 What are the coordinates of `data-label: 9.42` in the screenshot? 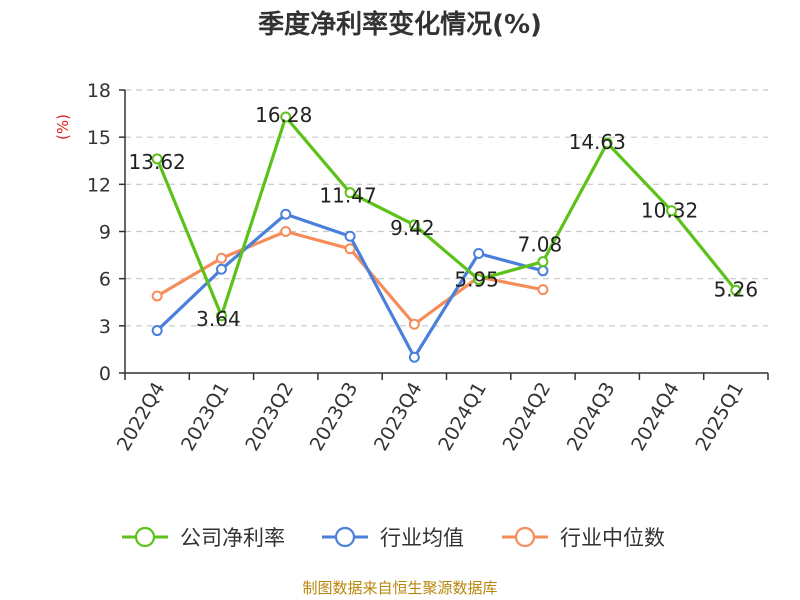 It's located at (412, 228).